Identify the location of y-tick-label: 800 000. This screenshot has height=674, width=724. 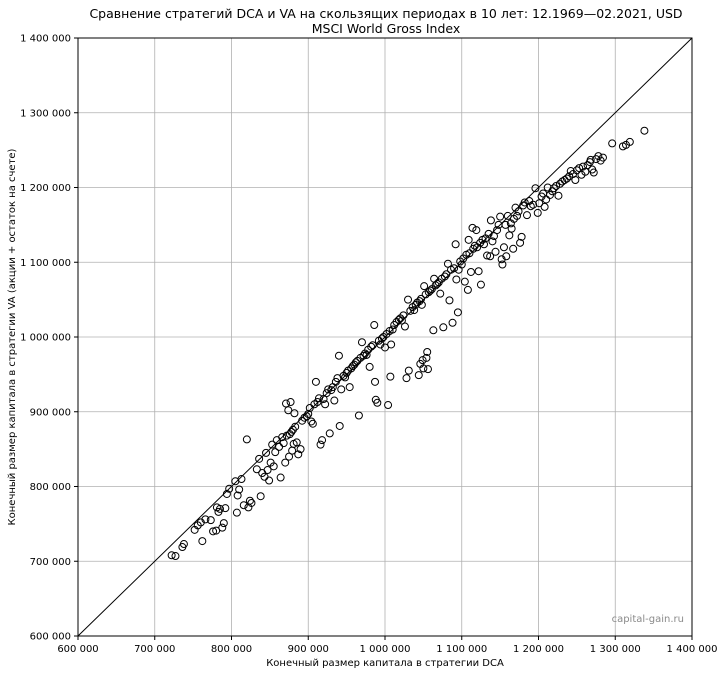
(50, 487).